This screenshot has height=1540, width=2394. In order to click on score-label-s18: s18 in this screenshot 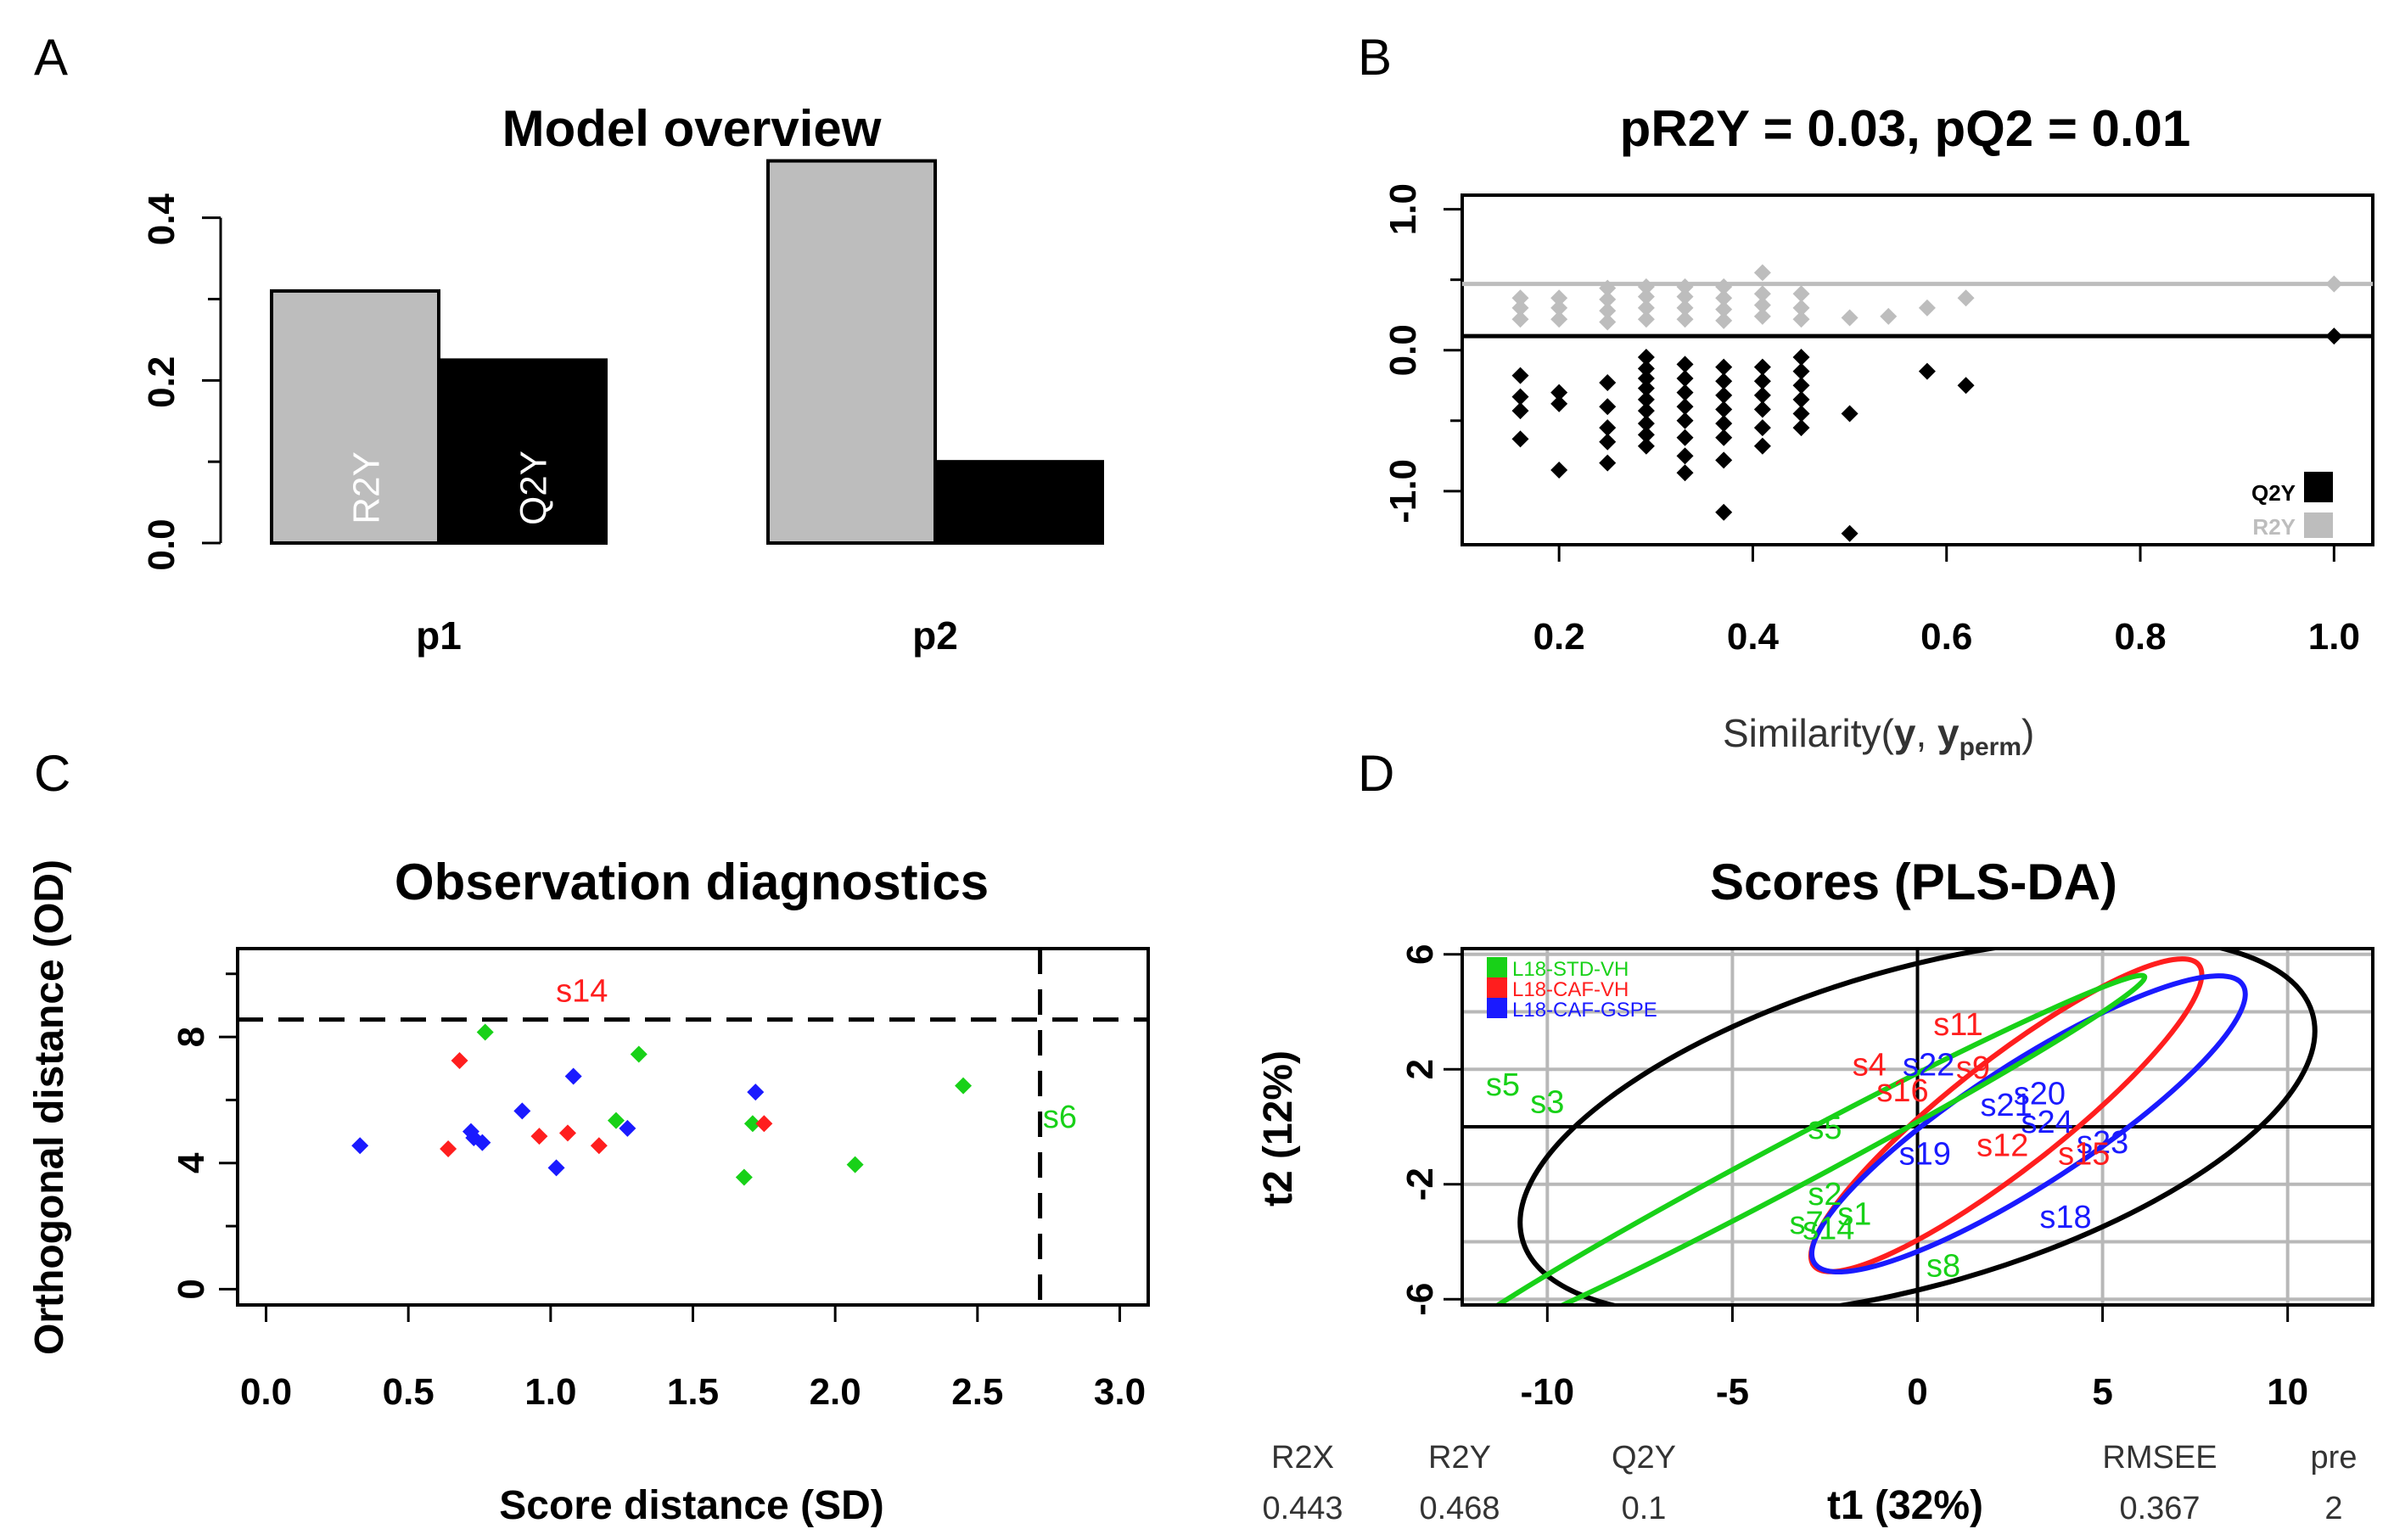, I will do `click(2065, 1217)`.